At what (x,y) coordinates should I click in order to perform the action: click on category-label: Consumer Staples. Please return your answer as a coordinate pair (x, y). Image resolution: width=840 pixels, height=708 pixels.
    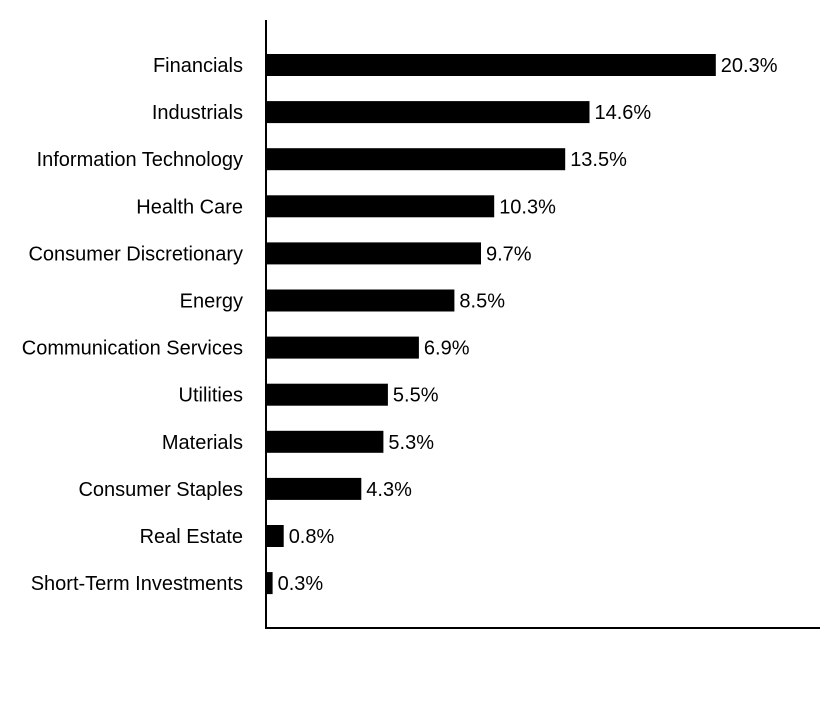
    Looking at the image, I should click on (160, 490).